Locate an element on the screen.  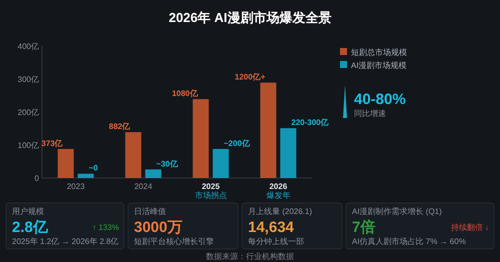
text: 爆发年 is located at coordinates (278, 195).